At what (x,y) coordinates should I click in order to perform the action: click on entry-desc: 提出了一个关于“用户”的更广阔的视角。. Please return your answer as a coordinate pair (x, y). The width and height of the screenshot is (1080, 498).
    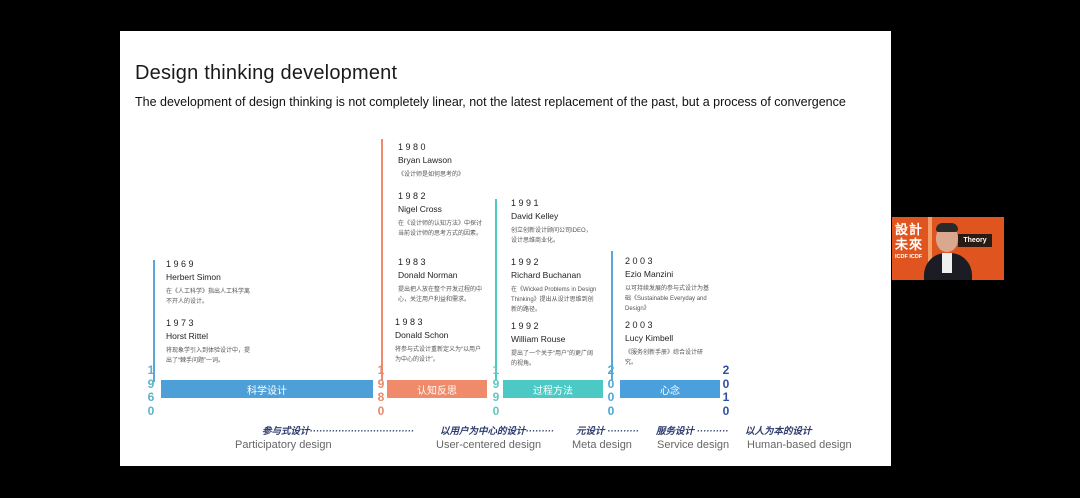
    Looking at the image, I should click on (552, 359).